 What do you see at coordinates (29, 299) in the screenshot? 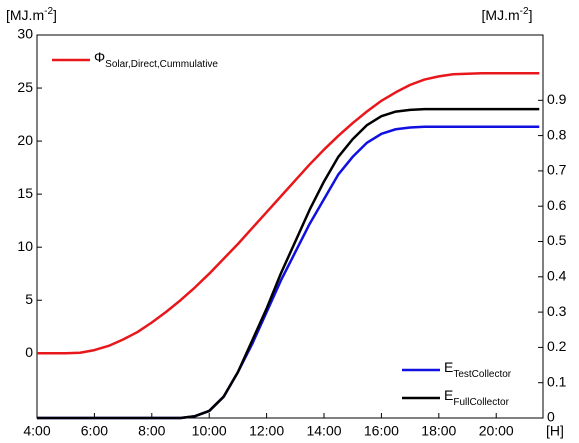
I see `y-tick-label: 5` at bounding box center [29, 299].